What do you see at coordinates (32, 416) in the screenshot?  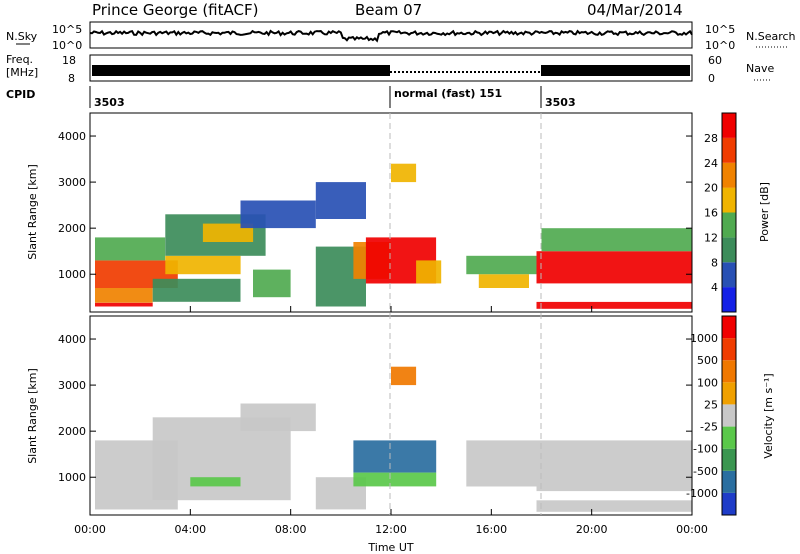 I see `velocity-ylabel: Slant Range [km]` at bounding box center [32, 416].